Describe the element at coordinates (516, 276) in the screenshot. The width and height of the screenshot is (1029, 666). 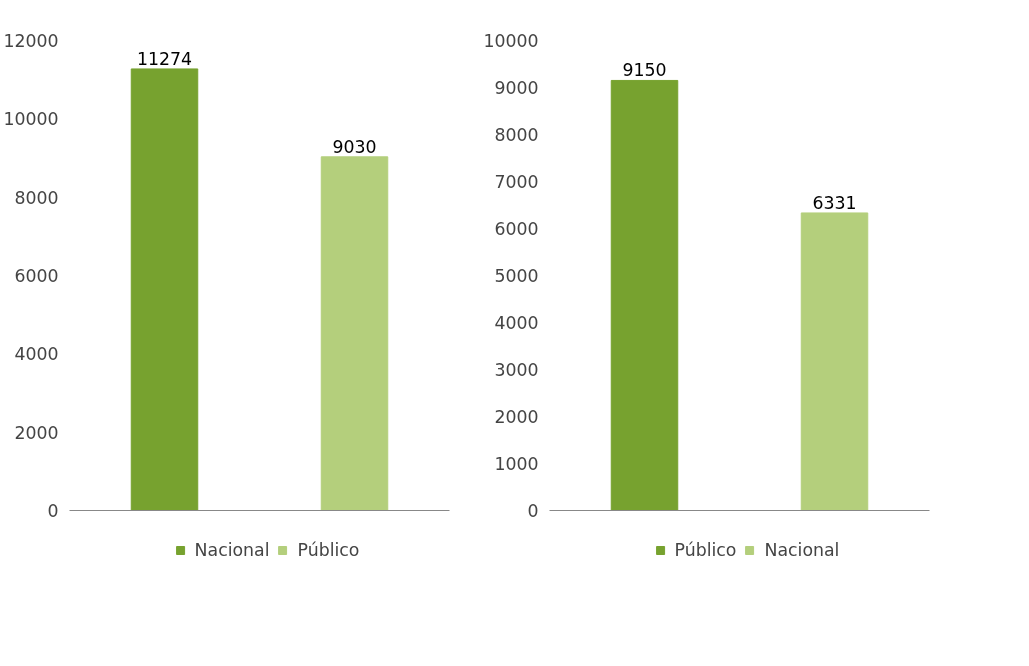
I see `y-tick-label: 5000` at that location.